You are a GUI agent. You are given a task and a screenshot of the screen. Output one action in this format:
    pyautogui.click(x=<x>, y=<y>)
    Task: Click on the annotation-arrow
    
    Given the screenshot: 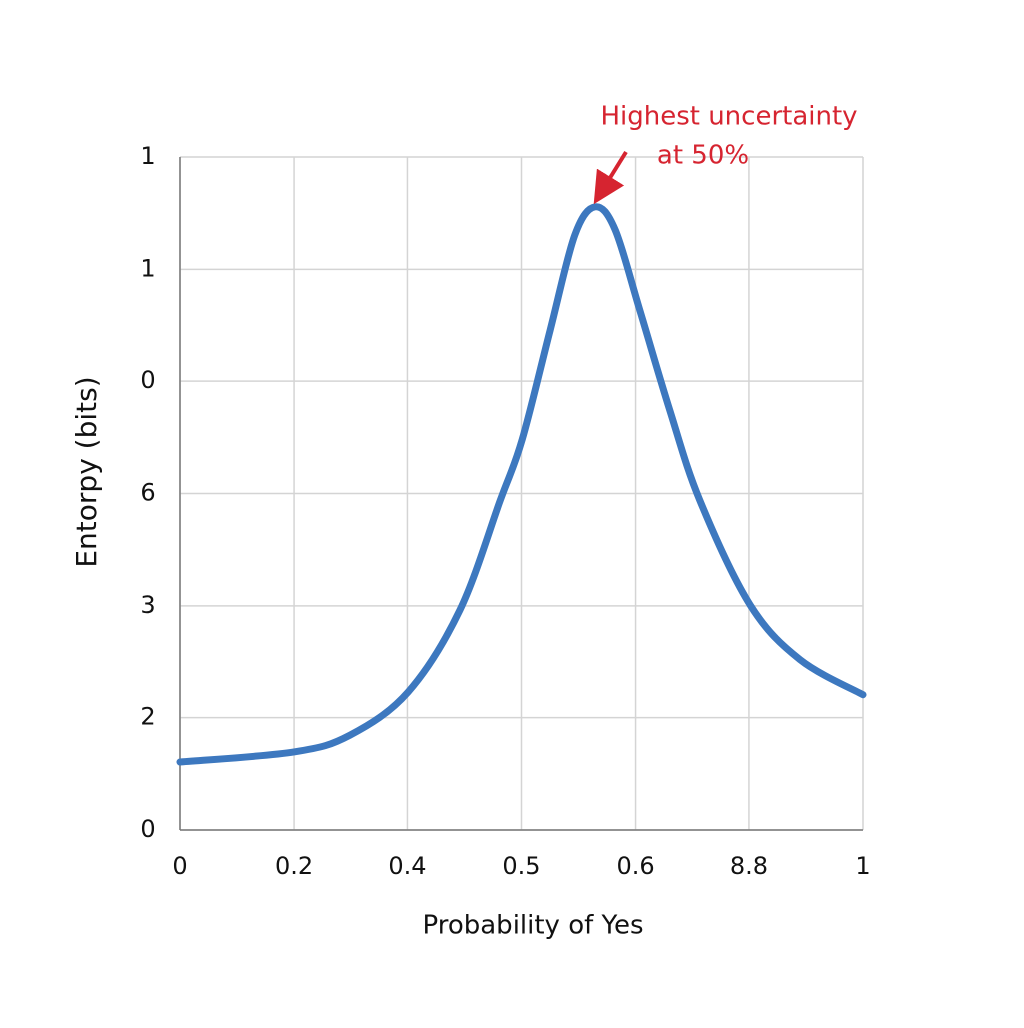 What is the action you would take?
    pyautogui.click(x=610, y=177)
    